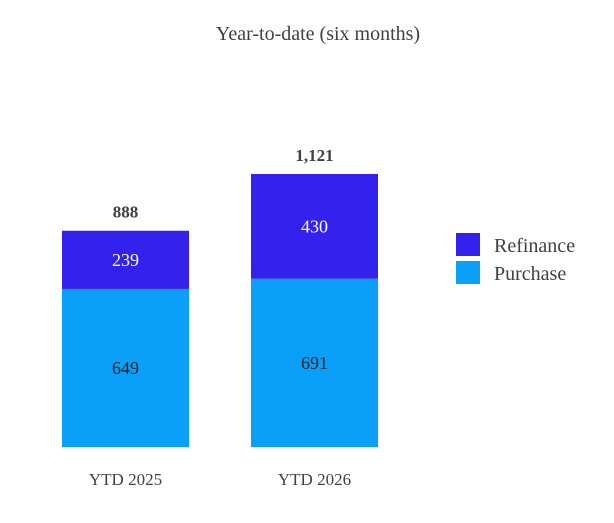  Describe the element at coordinates (125, 479) in the screenshot. I see `x-tick-label-1: YTD 2025` at that location.